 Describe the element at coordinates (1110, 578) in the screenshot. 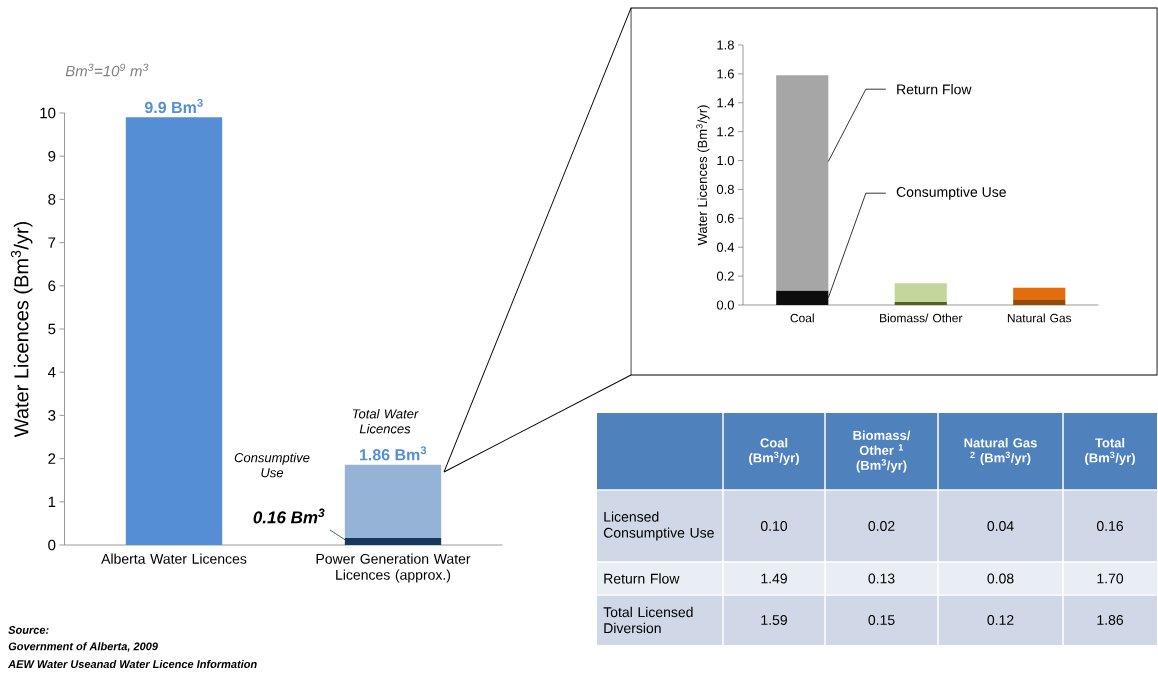

I see `text: 1.70` at that location.